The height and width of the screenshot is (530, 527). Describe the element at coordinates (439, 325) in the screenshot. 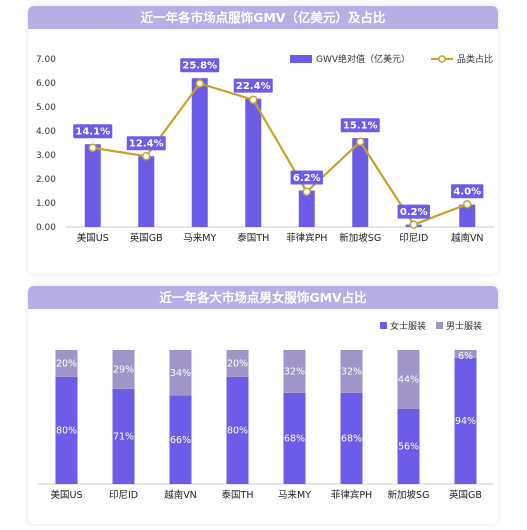

I see `legend-male-swatch` at that location.